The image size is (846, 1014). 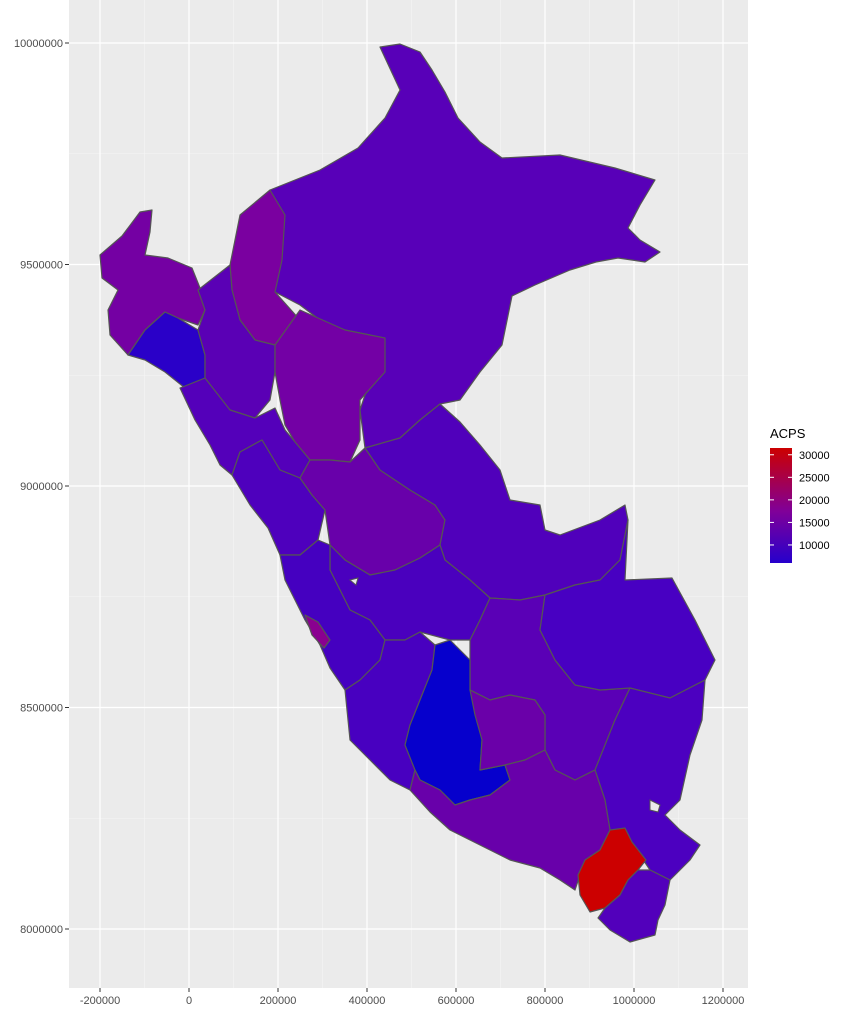 I want to click on x-tick-label: 1200000, so click(x=723, y=1001).